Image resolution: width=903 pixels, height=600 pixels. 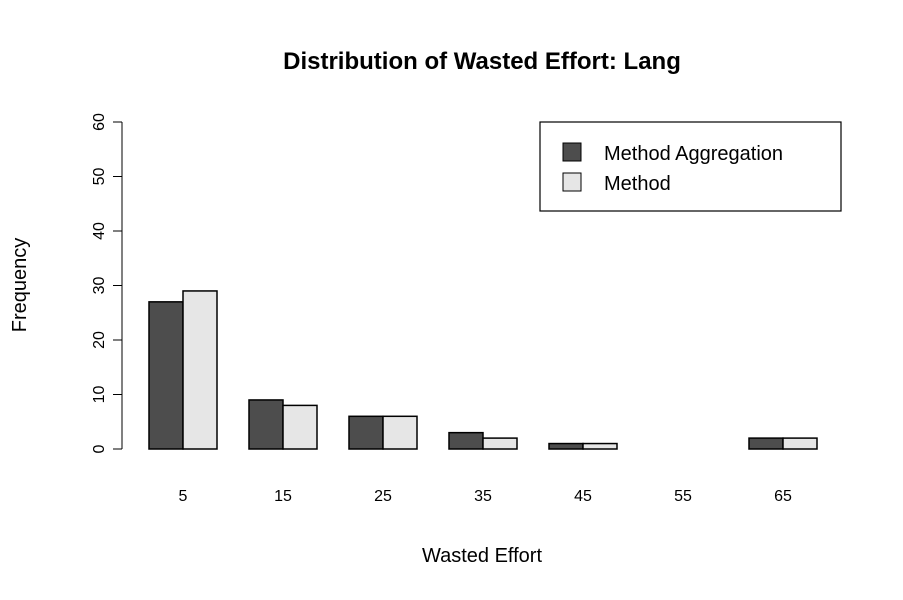 I want to click on x-tick-label: 25, so click(x=383, y=496).